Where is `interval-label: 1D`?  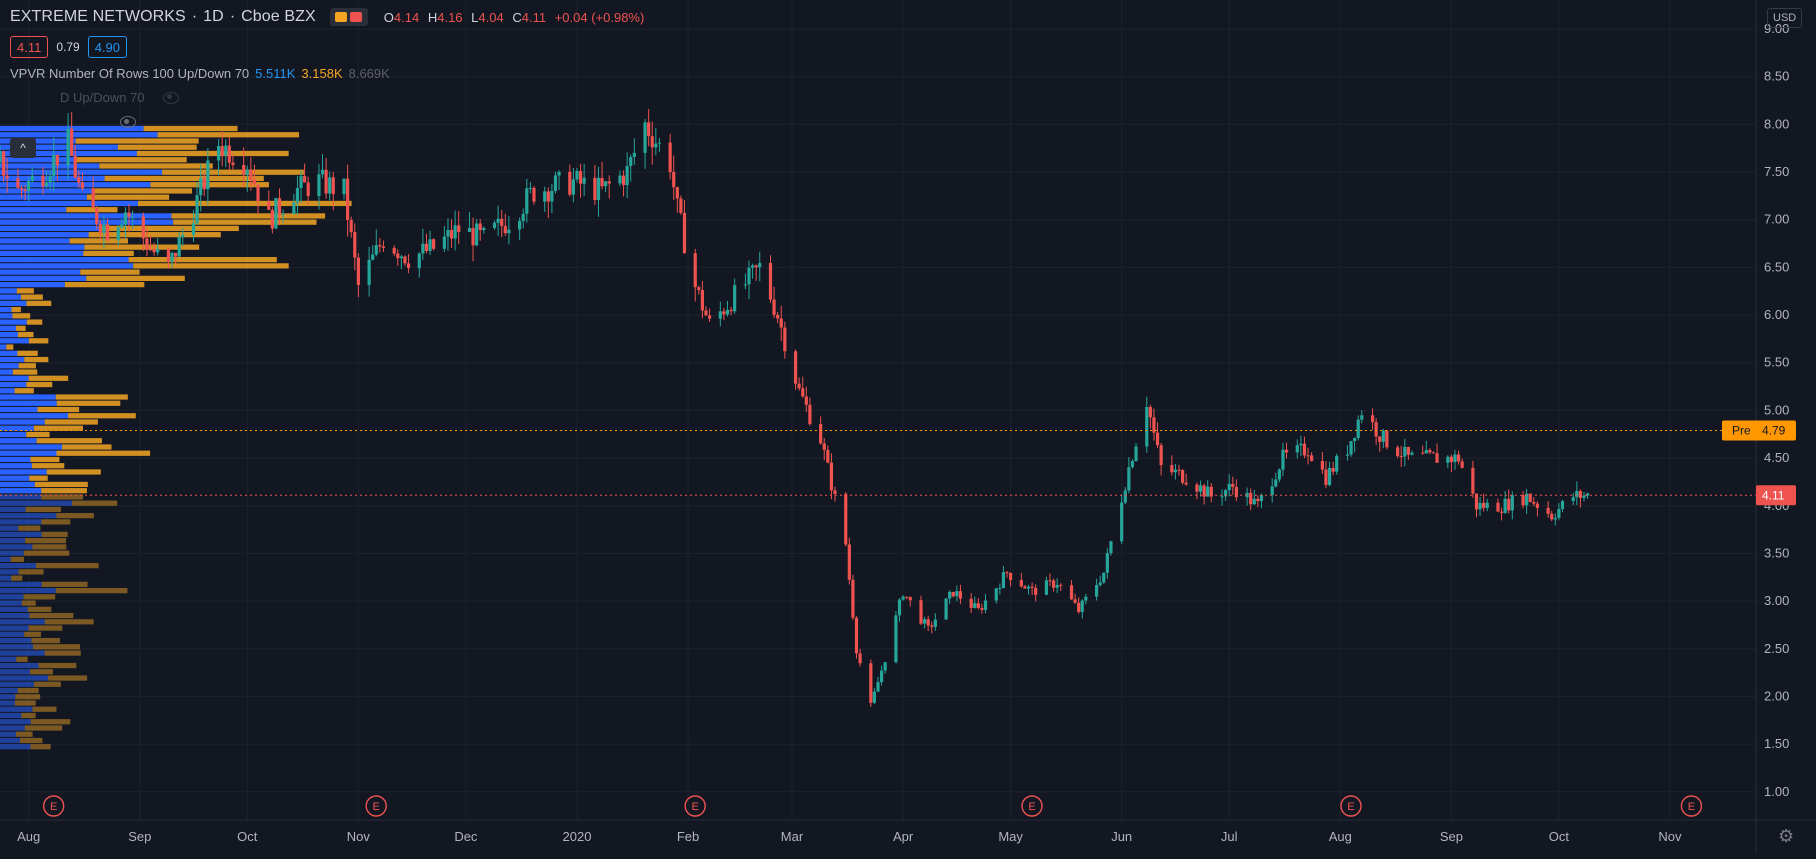
interval-label: 1D is located at coordinates (213, 16).